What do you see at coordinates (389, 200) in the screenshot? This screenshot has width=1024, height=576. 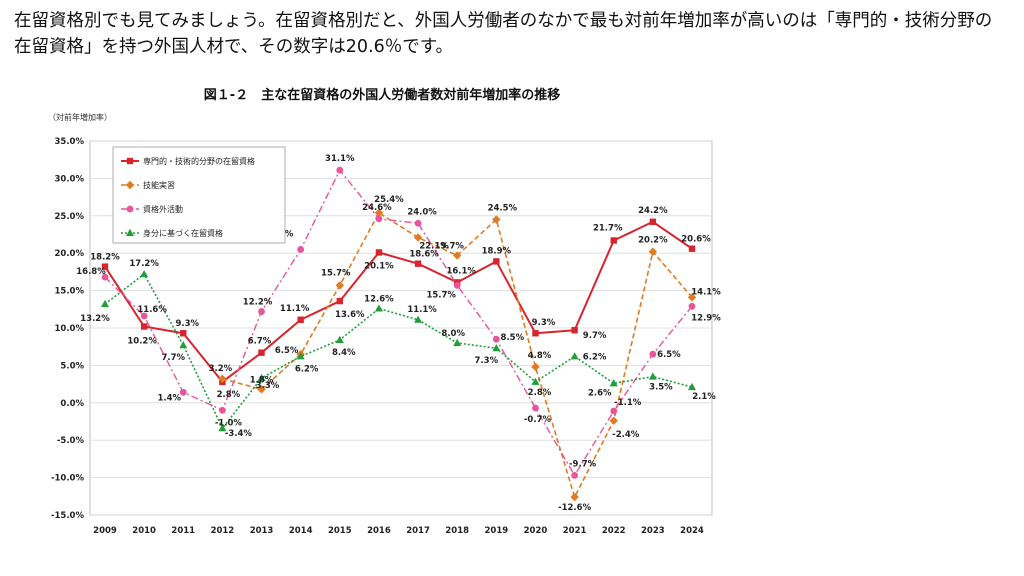 I see `data-label: 25.4%` at bounding box center [389, 200].